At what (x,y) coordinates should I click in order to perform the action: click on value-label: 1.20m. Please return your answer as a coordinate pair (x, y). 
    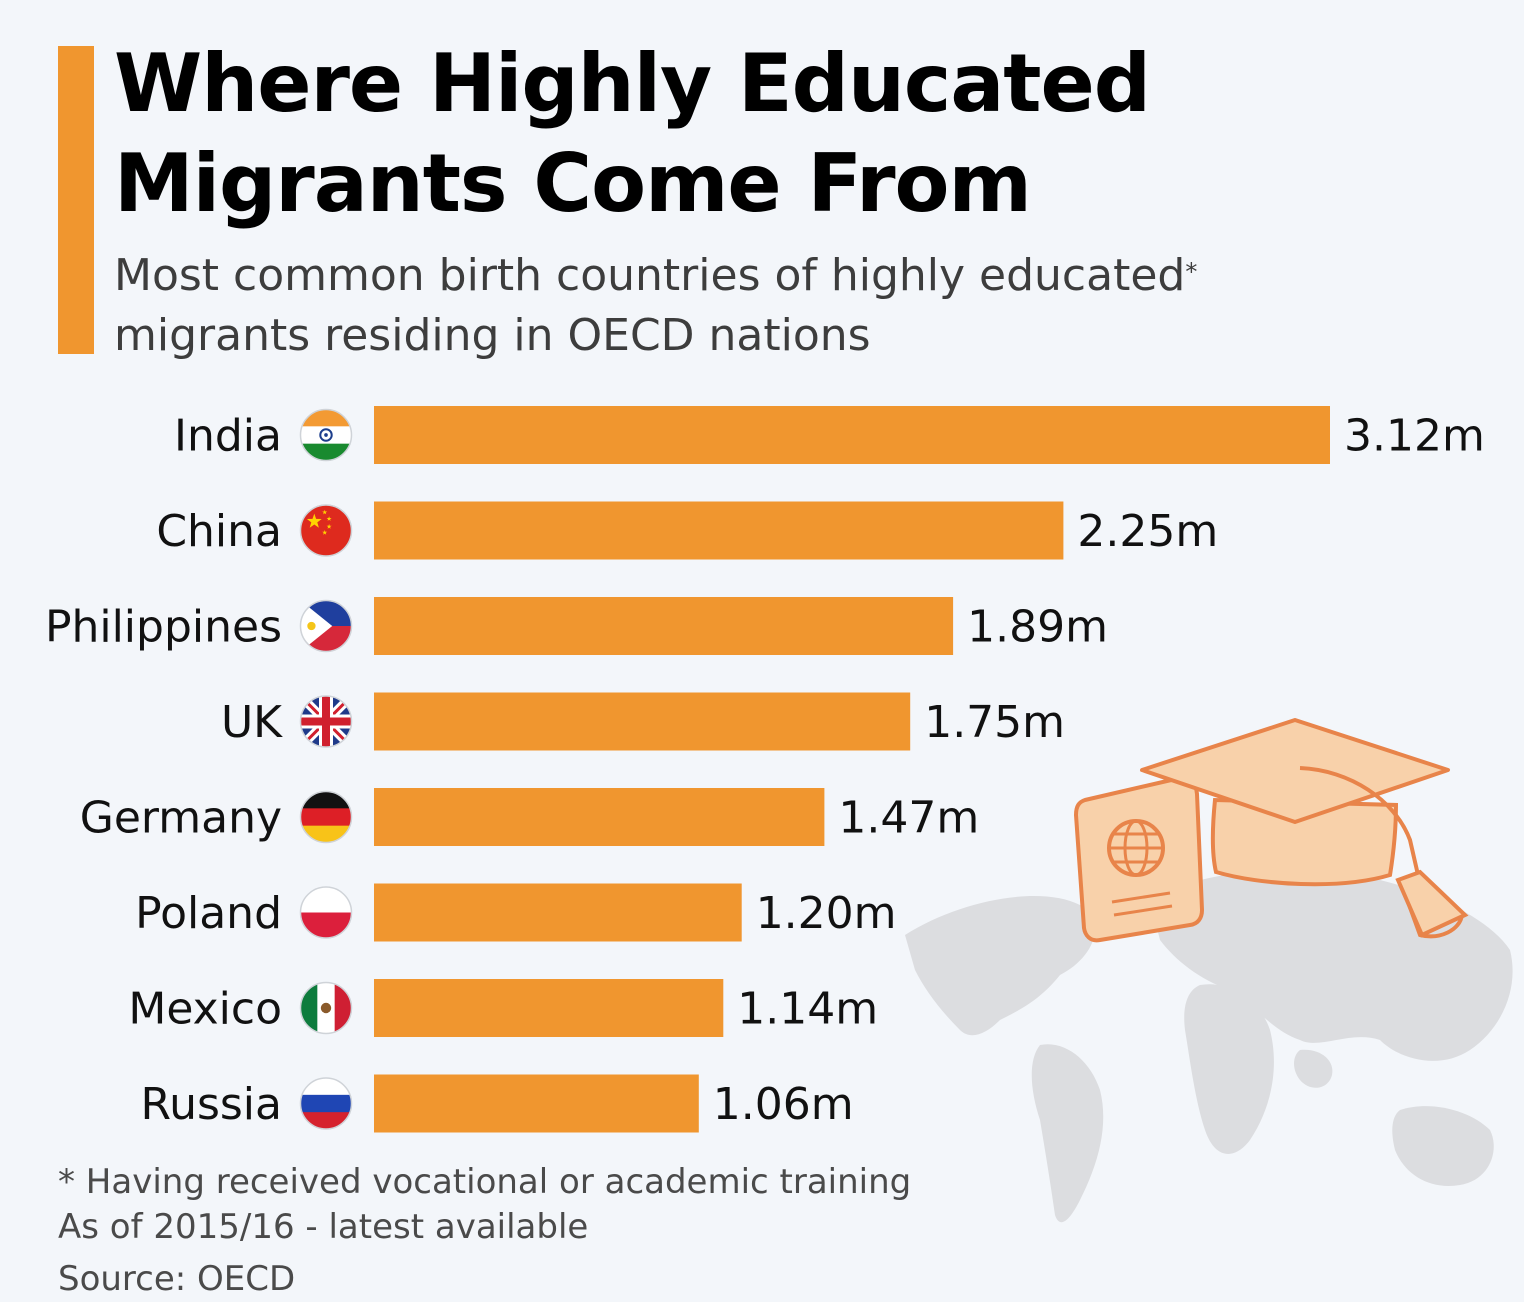
    Looking at the image, I should click on (826, 913).